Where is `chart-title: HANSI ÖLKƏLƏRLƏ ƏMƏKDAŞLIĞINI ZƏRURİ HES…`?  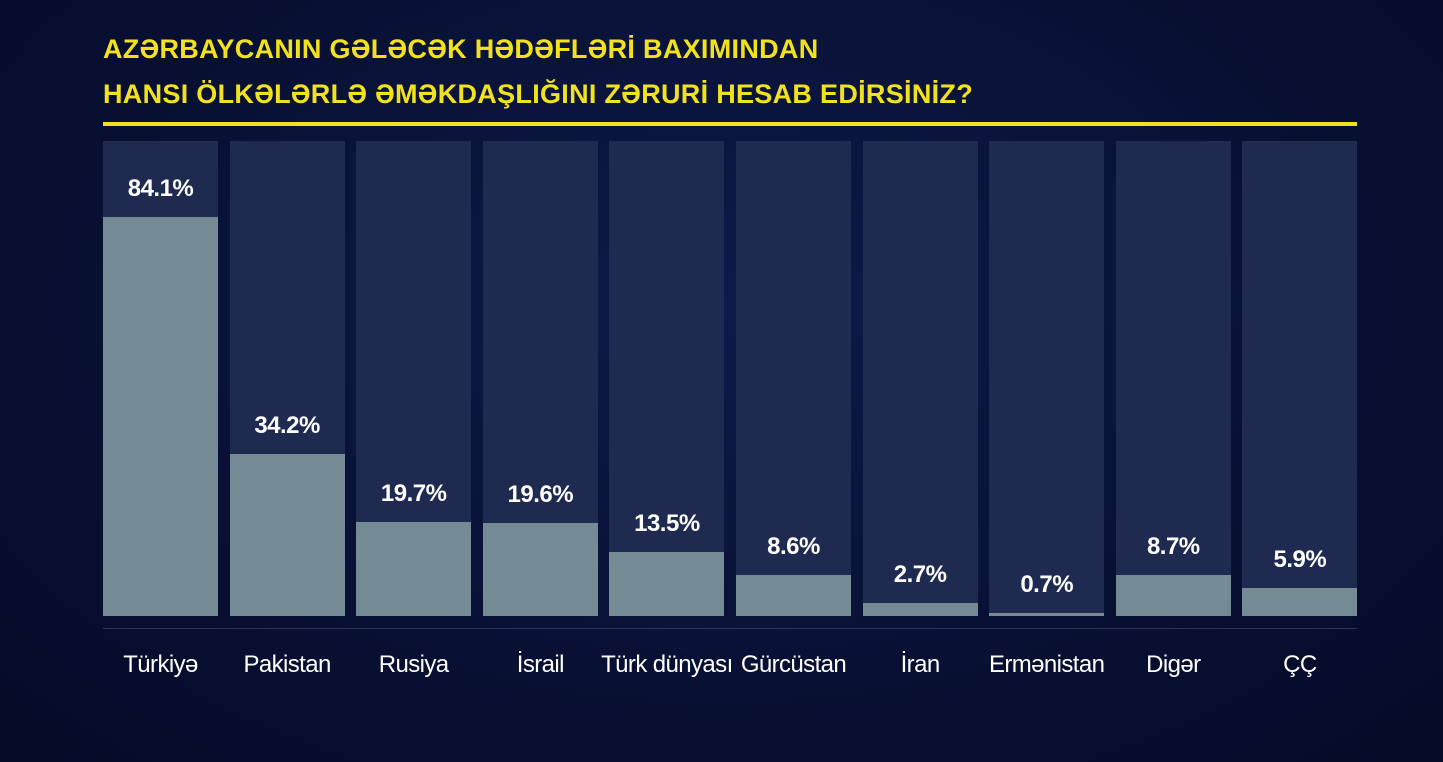 chart-title: HANSI ÖLKƏLƏRLƏ ƏMƏKDAŞLIĞINI ZƏRURİ HES… is located at coordinates (538, 94).